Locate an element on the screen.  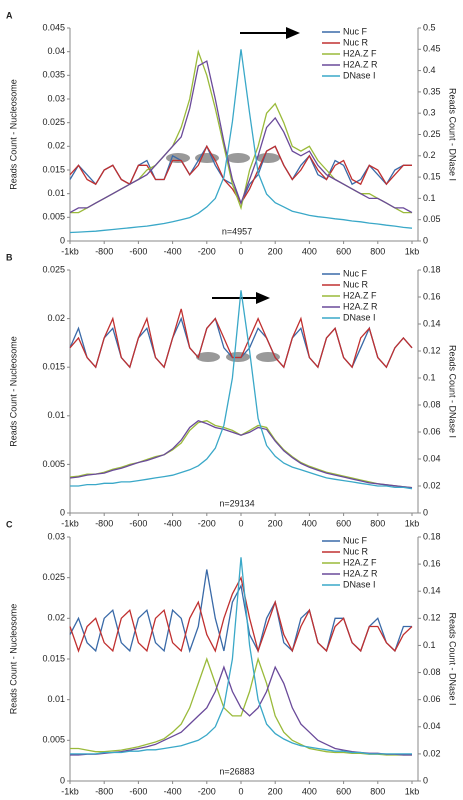
x-tick-label: -1kb is located at coordinates (70, 791).